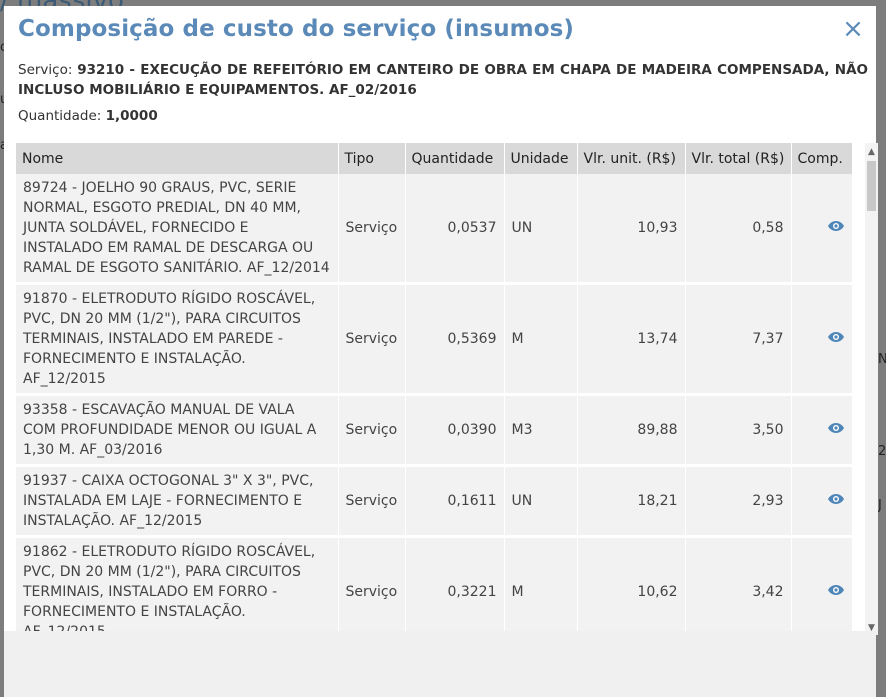  I want to click on cell-vlr-unit: 10,93, so click(631, 229).